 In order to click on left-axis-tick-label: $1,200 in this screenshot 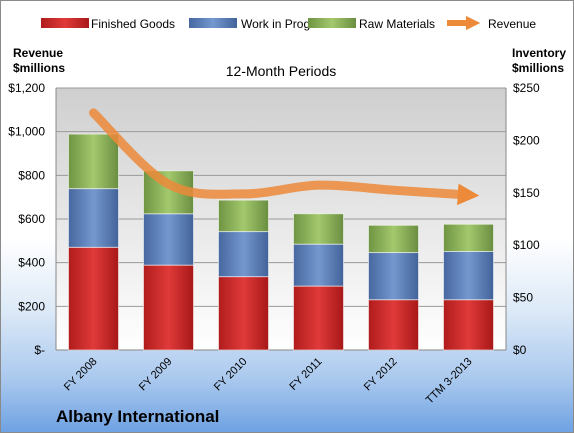, I will do `click(26, 88)`.